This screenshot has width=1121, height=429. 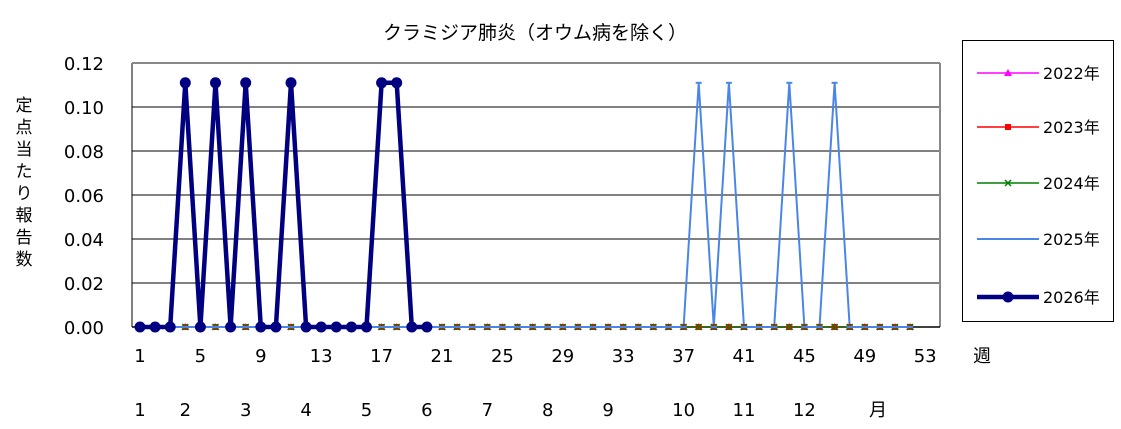 What do you see at coordinates (547, 410) in the screenshot?
I see `month-label: 8` at bounding box center [547, 410].